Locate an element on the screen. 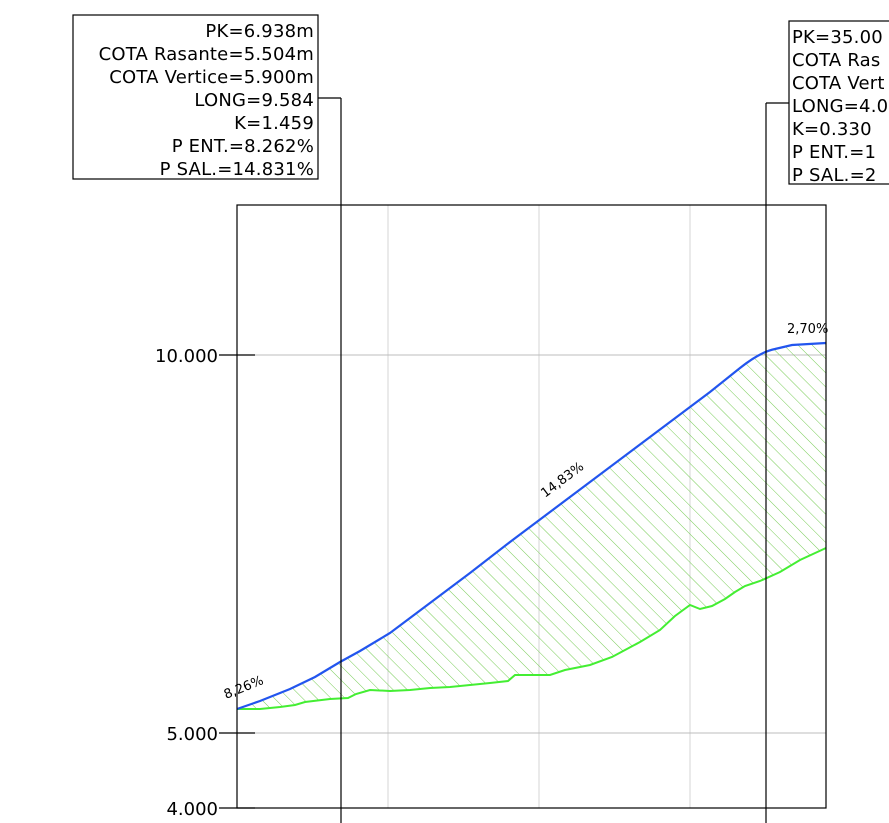  annotation-box-right is located at coordinates (838, 102).